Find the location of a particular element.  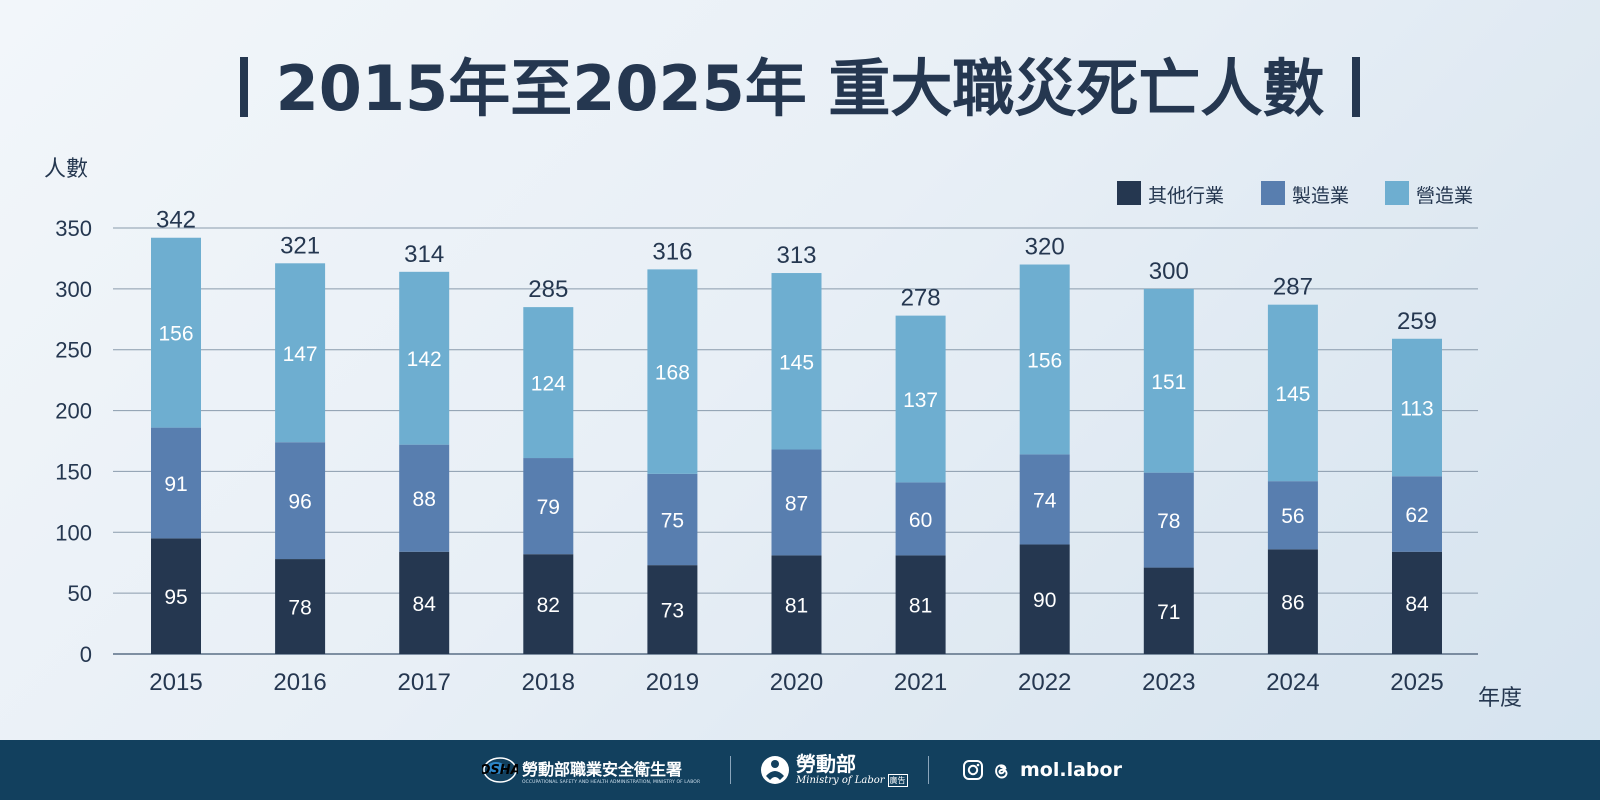

bar-value-label: 145 is located at coordinates (796, 362).